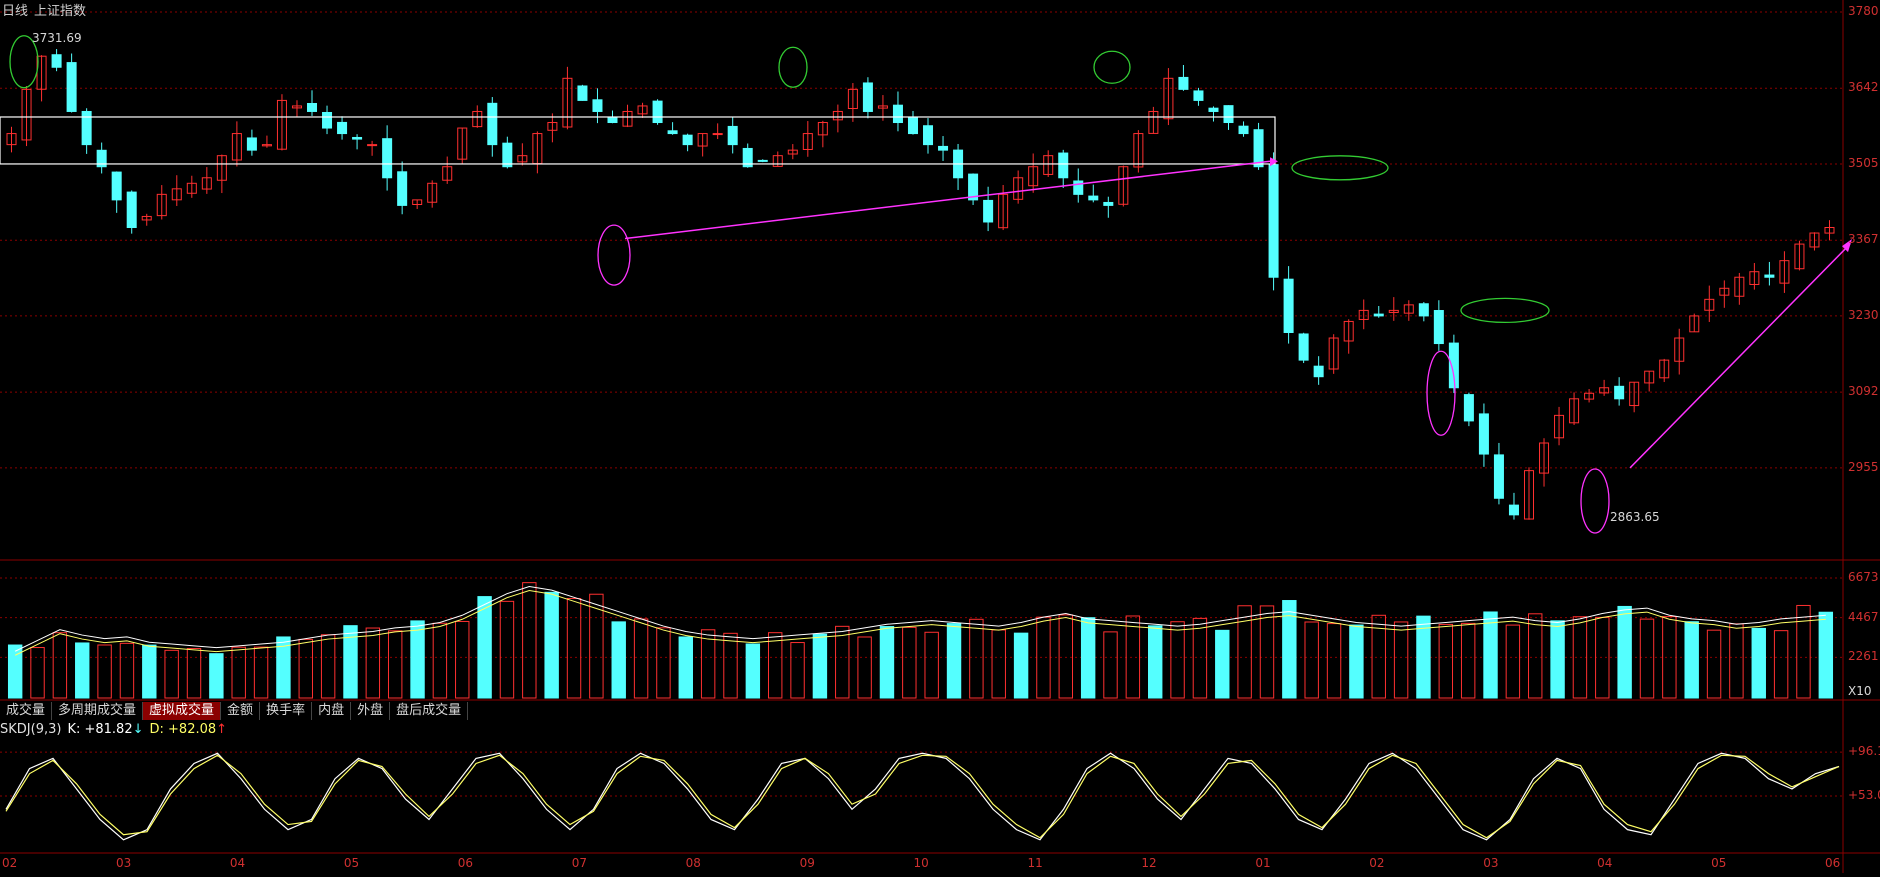 The width and height of the screenshot is (1880, 877). Describe the element at coordinates (429, 711) in the screenshot. I see `volume-tab: 盘后成交量` at that location.